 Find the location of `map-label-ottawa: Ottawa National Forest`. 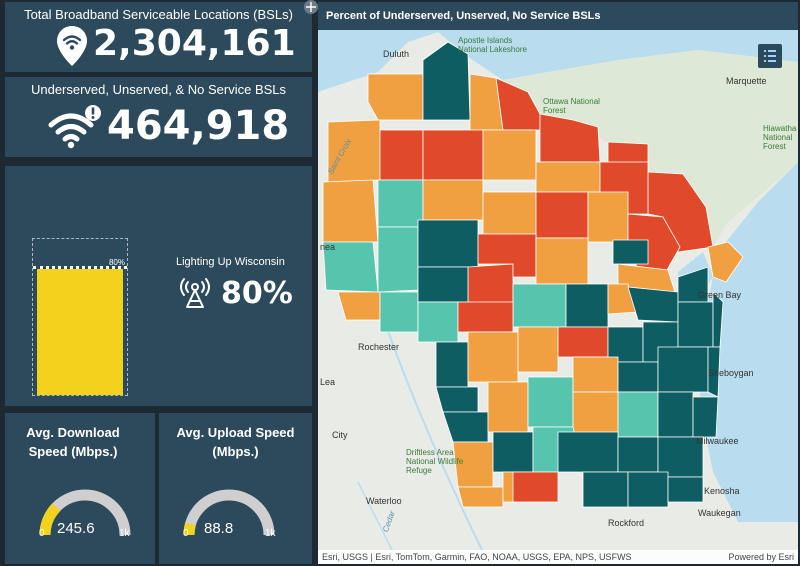

map-label-ottawa: Ottawa National Forest is located at coordinates (571, 106).